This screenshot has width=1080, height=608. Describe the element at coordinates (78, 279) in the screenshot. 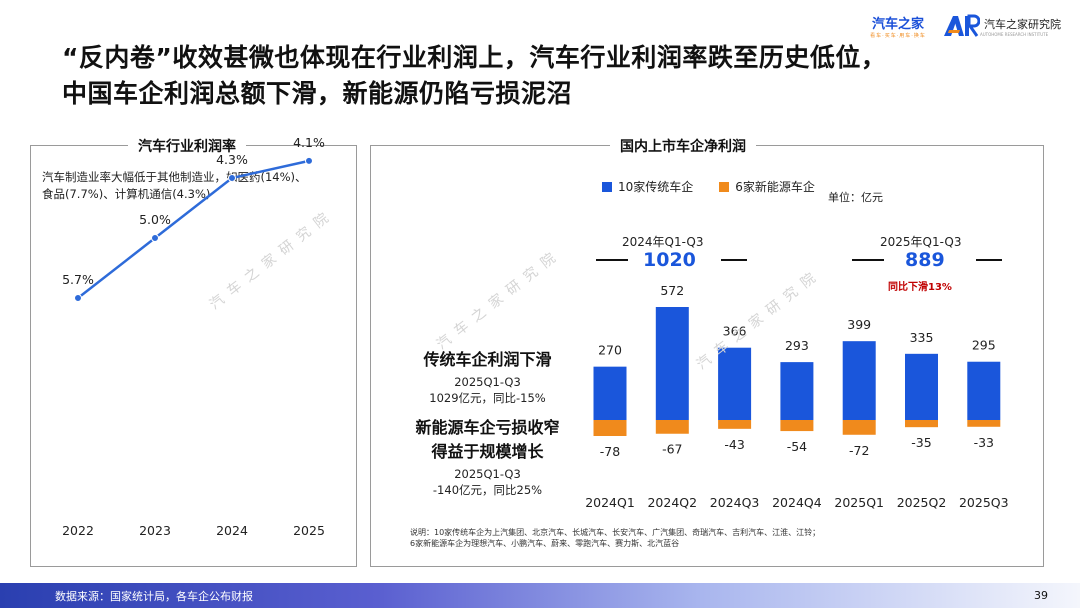

I see `margin-data-label: 5.7%` at that location.